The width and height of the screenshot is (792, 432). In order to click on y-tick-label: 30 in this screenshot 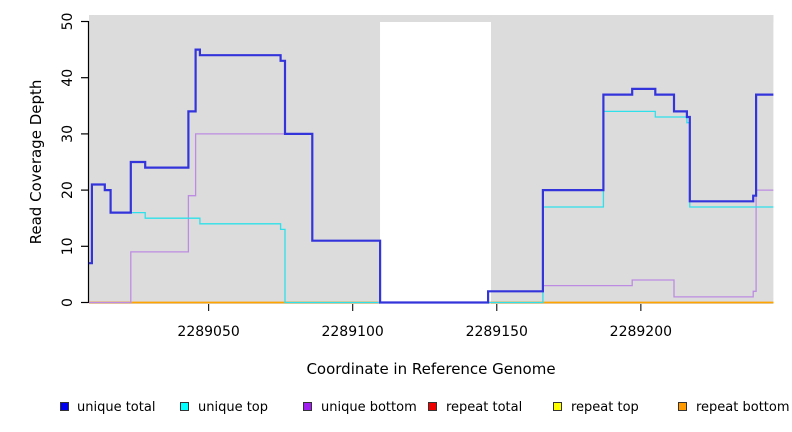, I will do `click(68, 134)`.